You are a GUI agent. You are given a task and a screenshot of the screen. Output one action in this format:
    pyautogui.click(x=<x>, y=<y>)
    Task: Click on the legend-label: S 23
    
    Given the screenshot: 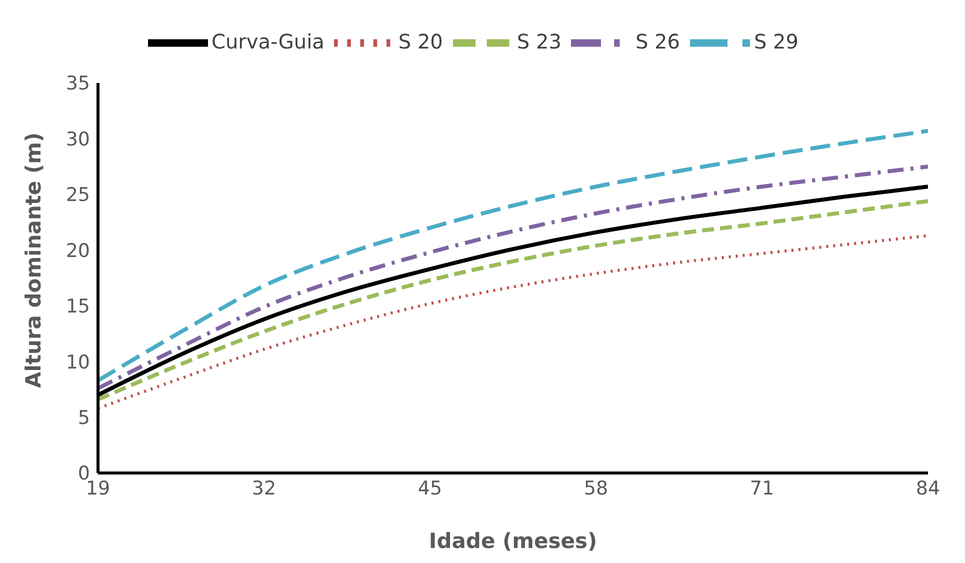 What is the action you would take?
    pyautogui.click(x=539, y=41)
    